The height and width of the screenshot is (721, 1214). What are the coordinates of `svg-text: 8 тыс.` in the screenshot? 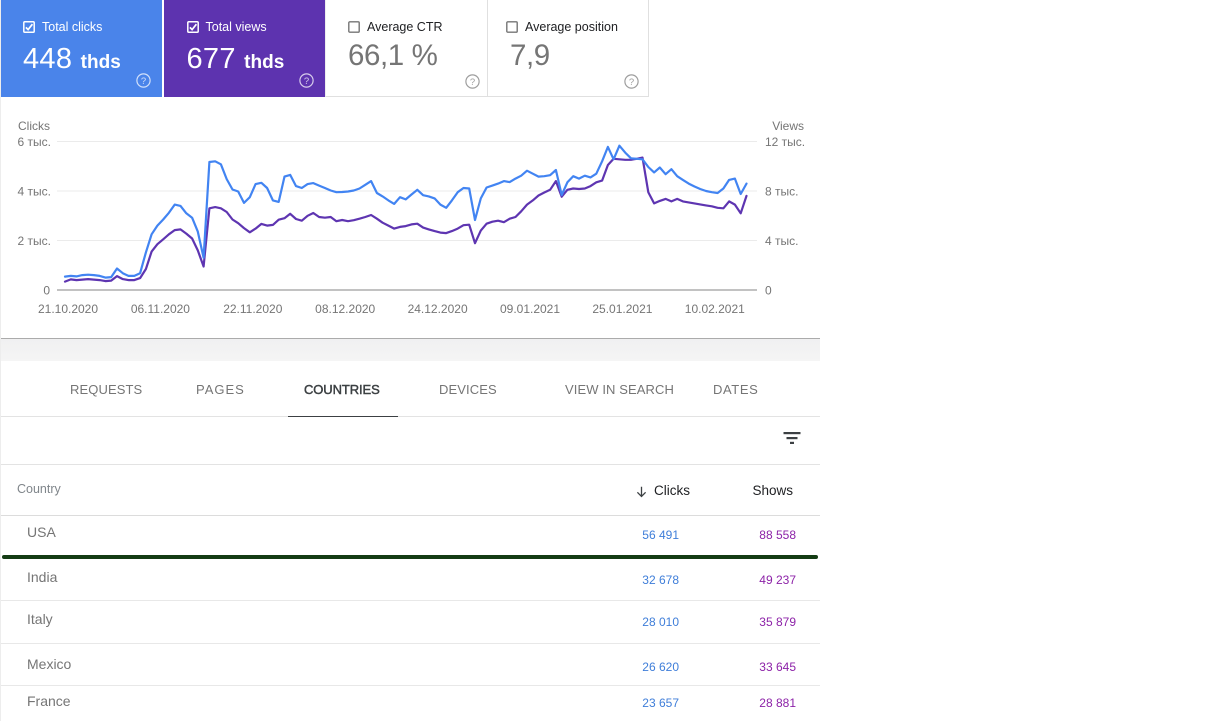 It's located at (781, 192).